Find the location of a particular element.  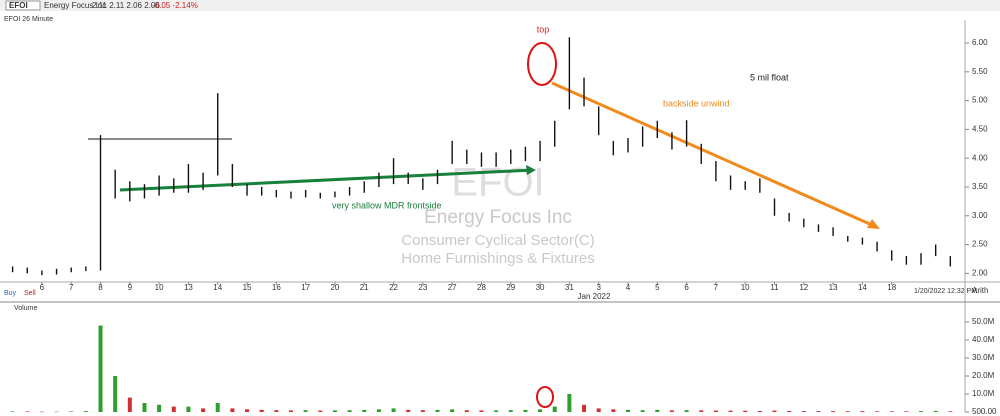

x-tick-label: 16 is located at coordinates (276, 287).